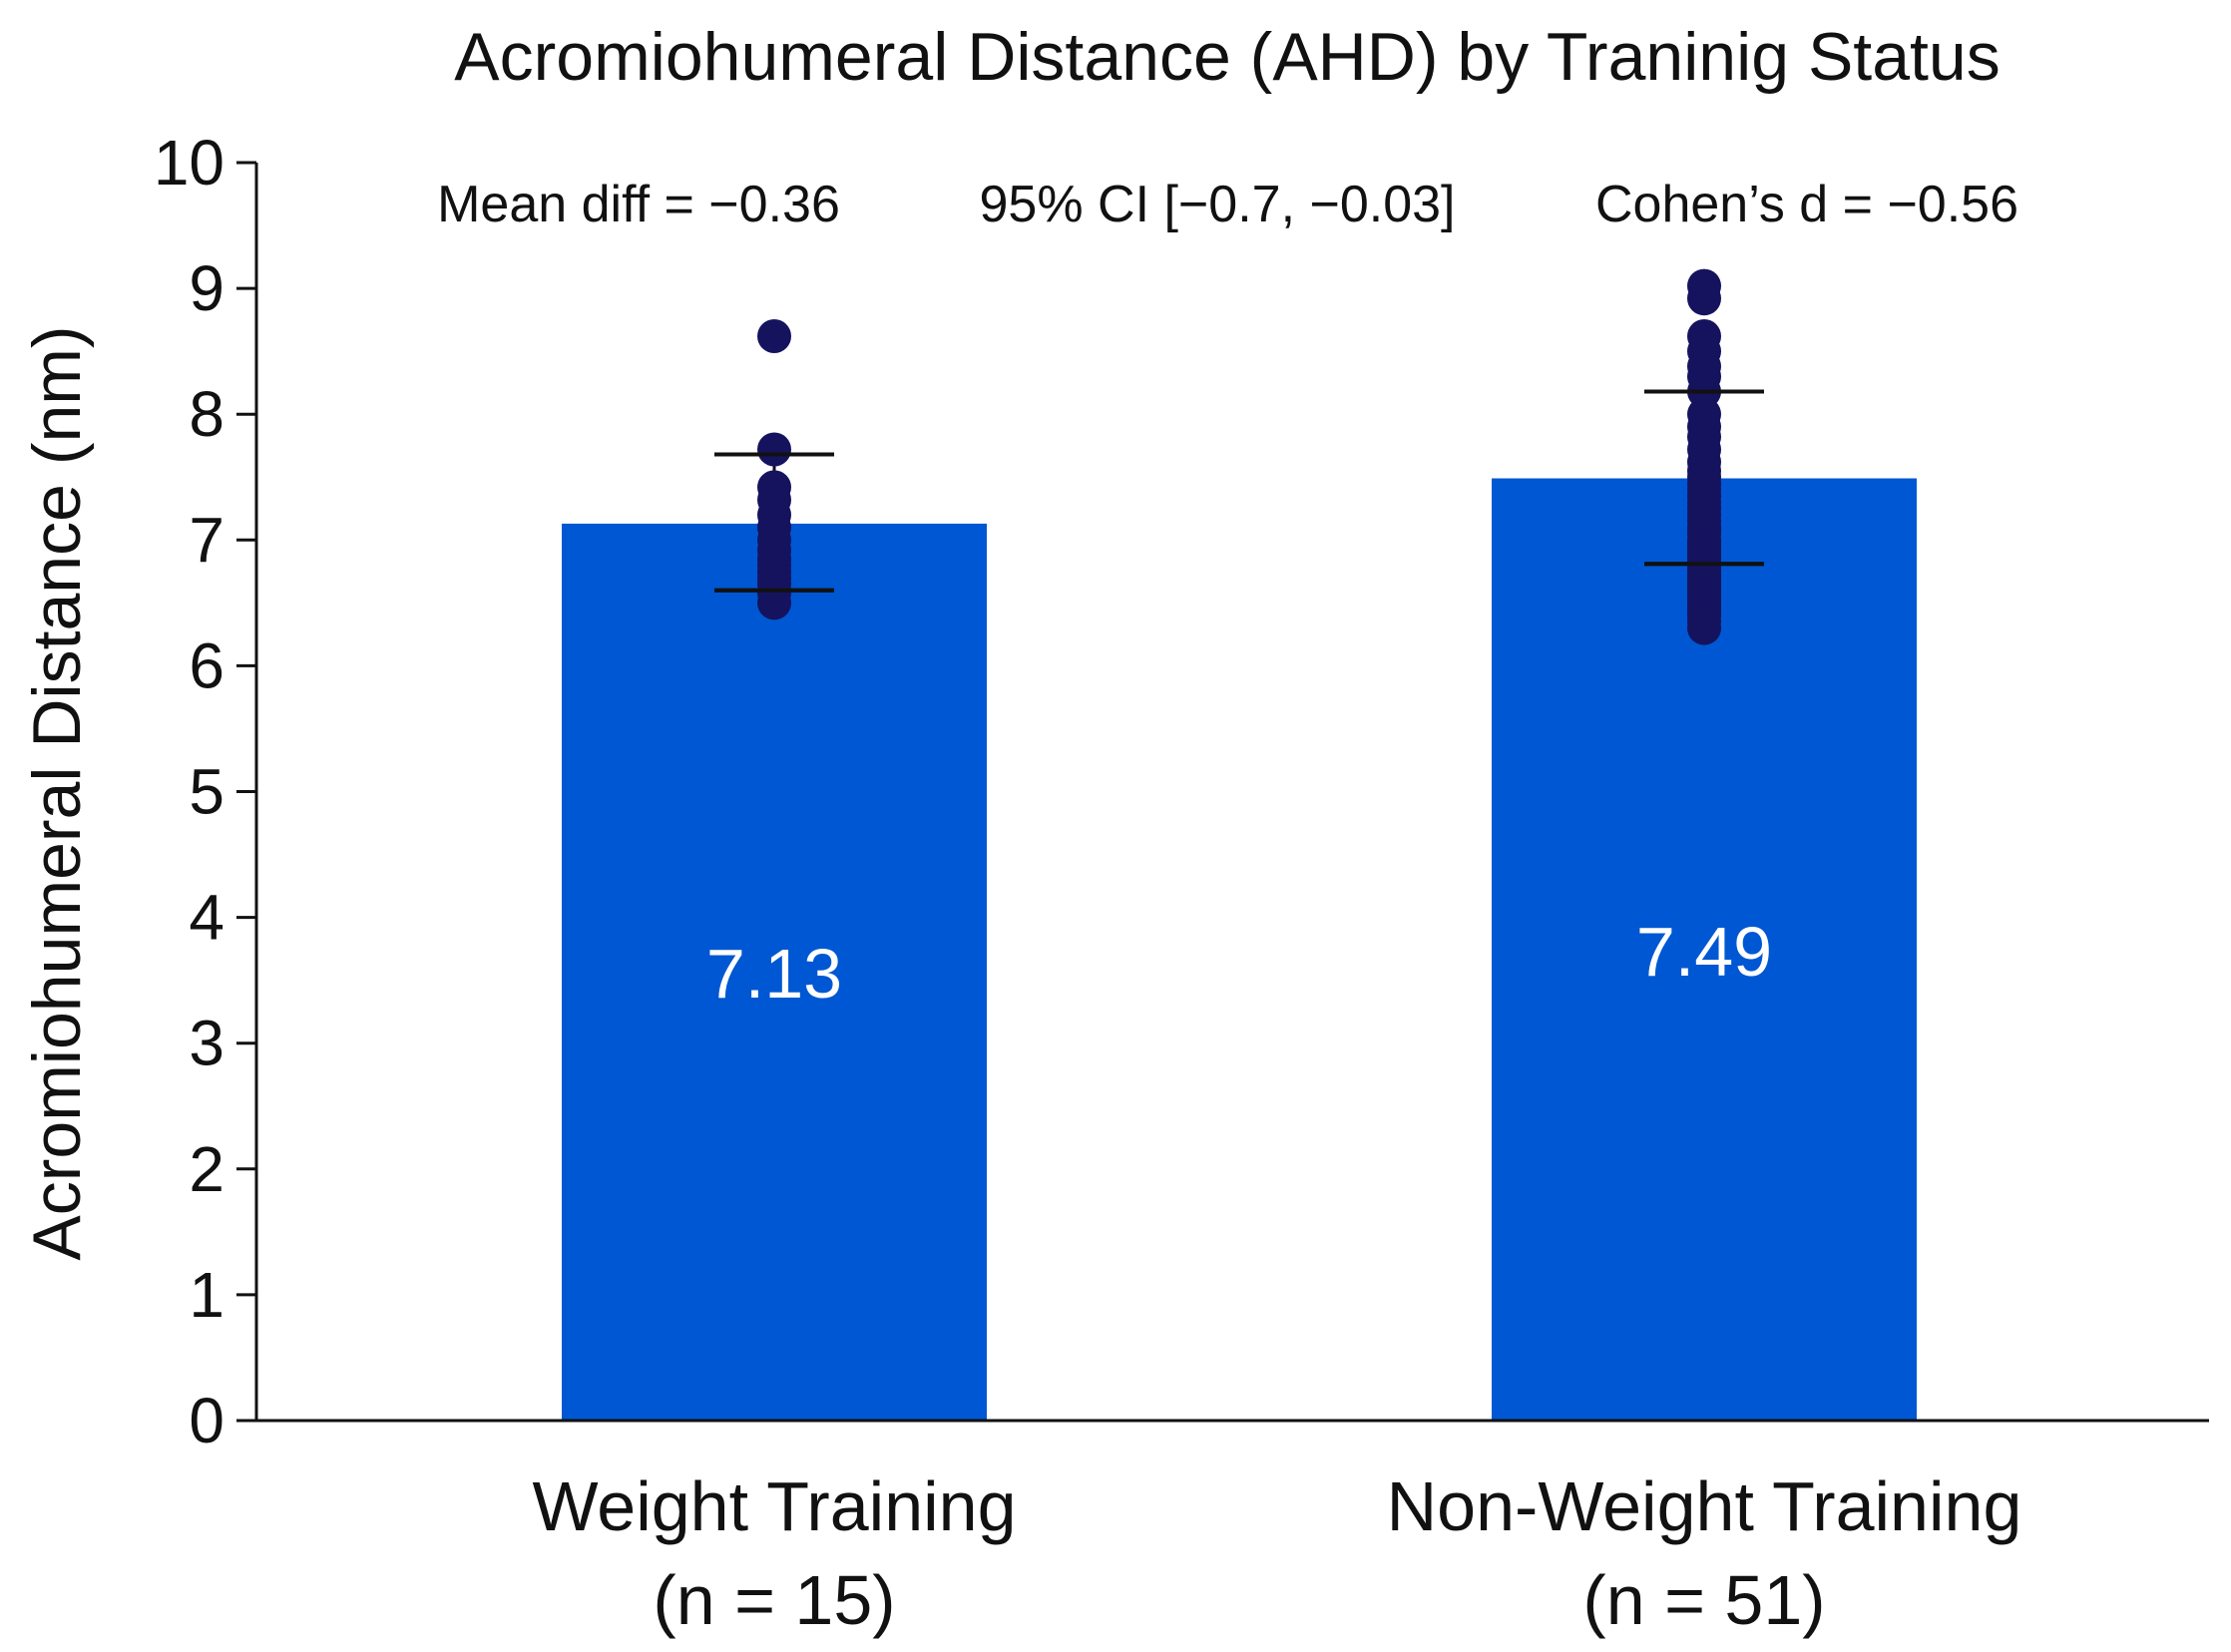 Image resolution: width=2231 pixels, height=1652 pixels. Describe the element at coordinates (57, 793) in the screenshot. I see `y-axis-label: Acromiohumeral Distance (nm)` at that location.